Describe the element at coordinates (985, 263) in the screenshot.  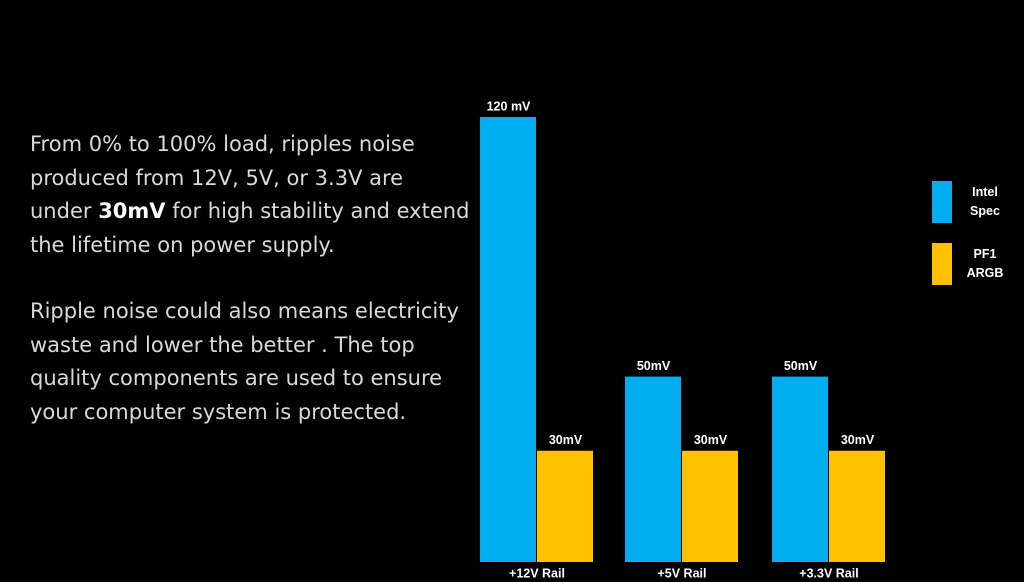
I see `legend-label: PF1 ARGB` at that location.